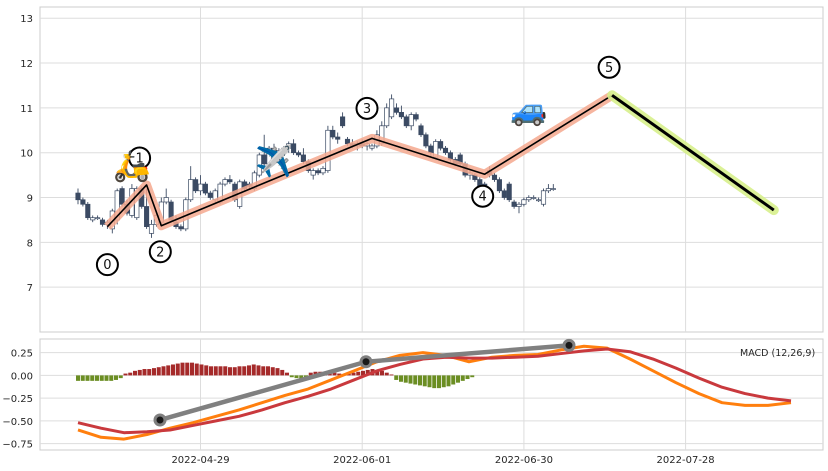 The width and height of the screenshot is (828, 471). I want to click on price-y-tick: 11, so click(26, 109).